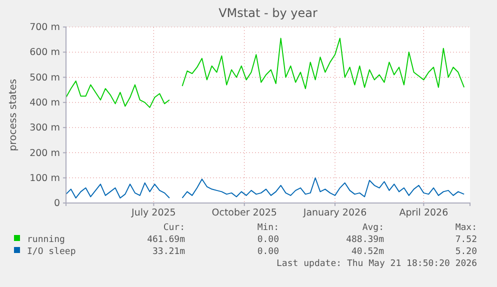  I want to click on x-tick-label: July 2025, so click(153, 213).